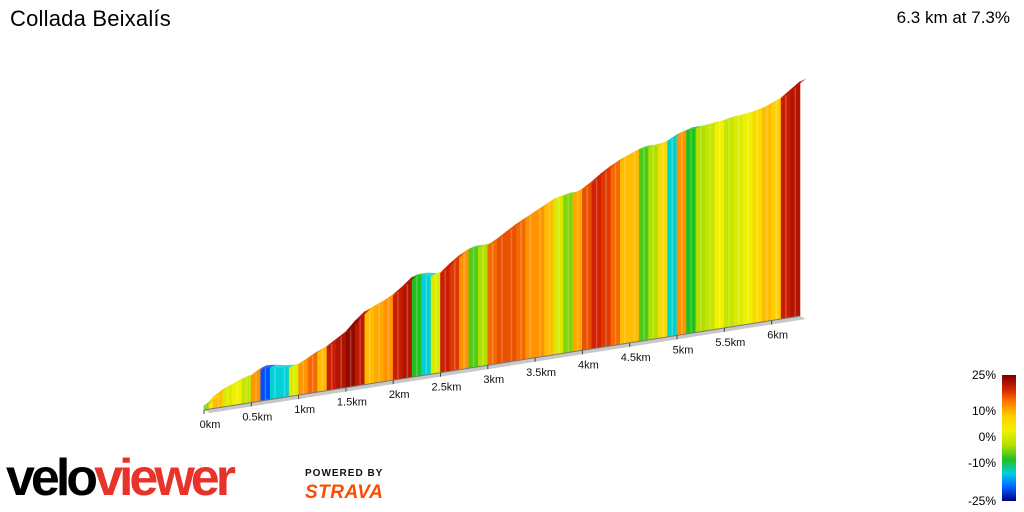  Describe the element at coordinates (983, 375) in the screenshot. I see `legend-label: 25%` at that location.